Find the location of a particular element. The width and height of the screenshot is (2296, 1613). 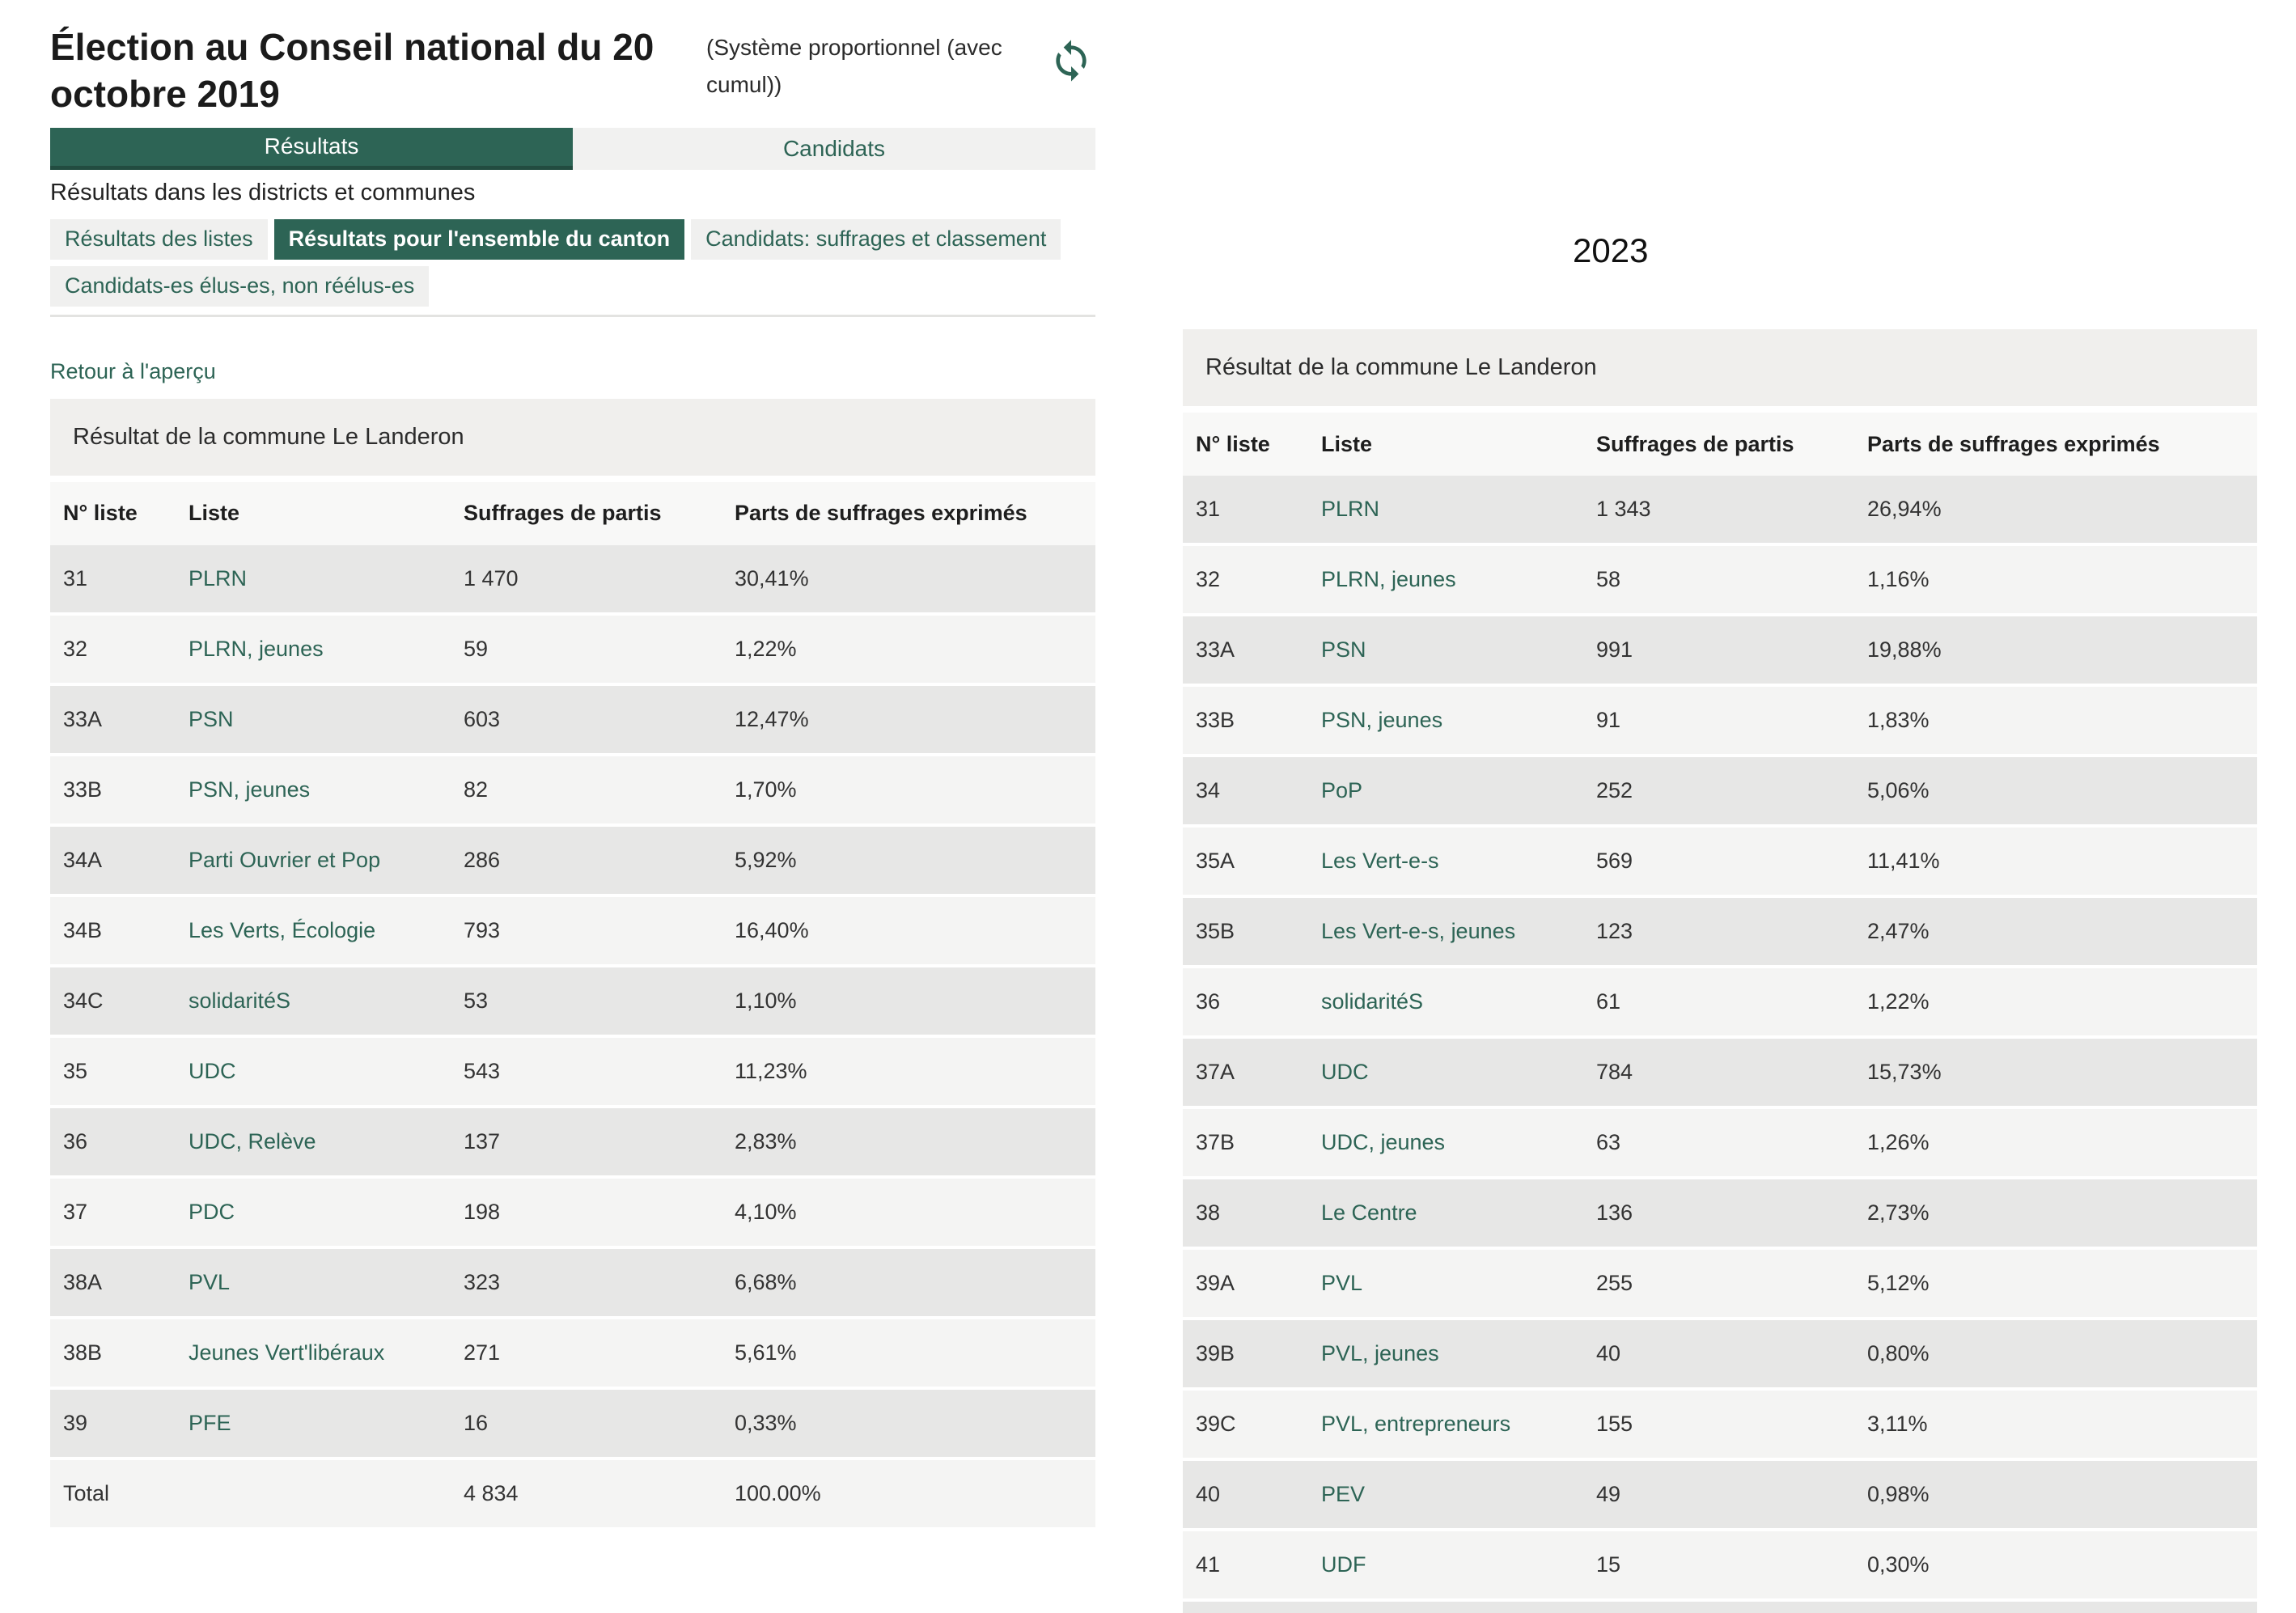

party-votes-cell: 123 is located at coordinates (1614, 931).